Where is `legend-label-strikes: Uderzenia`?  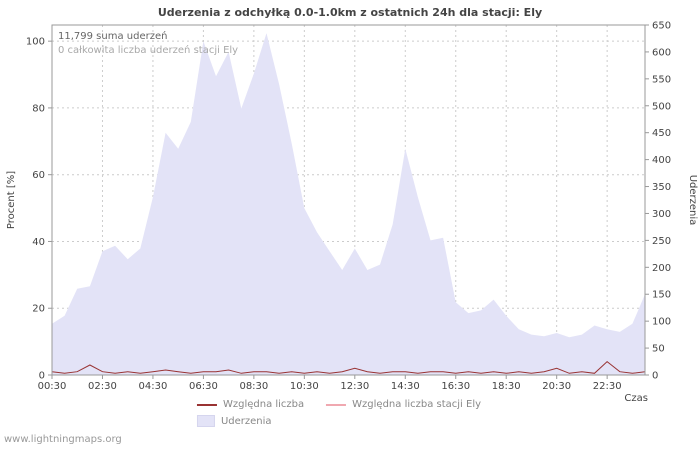 legend-label-strikes: Uderzenia is located at coordinates (246, 421).